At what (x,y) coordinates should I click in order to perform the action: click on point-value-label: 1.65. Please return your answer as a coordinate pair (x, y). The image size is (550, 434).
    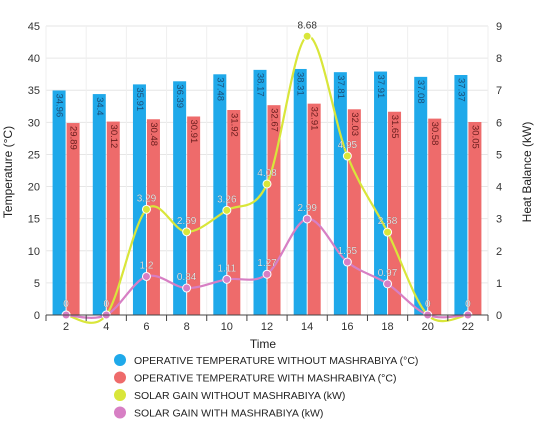
    Looking at the image, I should click on (348, 251).